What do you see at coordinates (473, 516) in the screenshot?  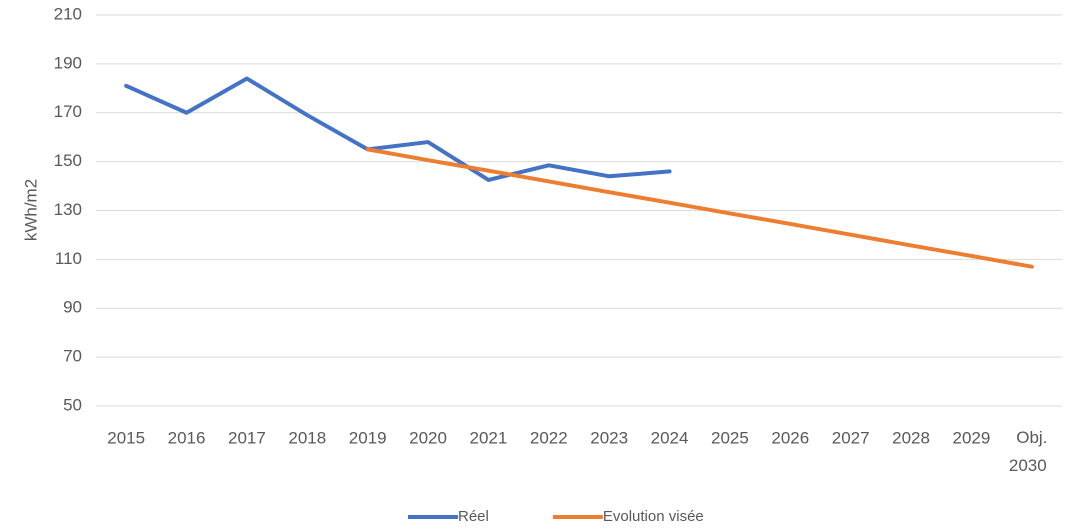 I see `legend-label: Réel` at bounding box center [473, 516].